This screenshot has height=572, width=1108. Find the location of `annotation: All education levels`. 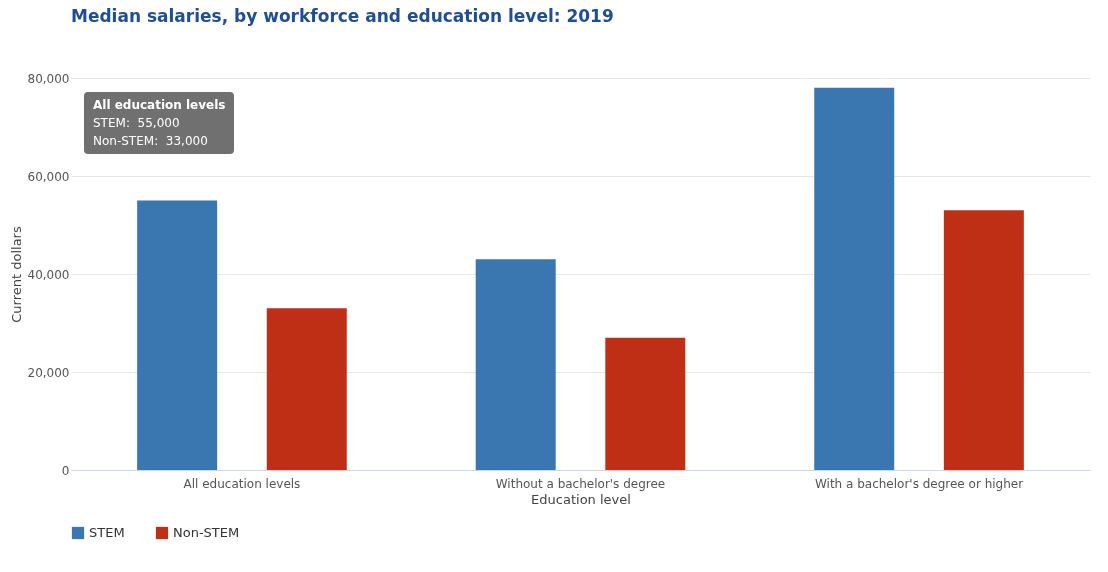

annotation: All education levels is located at coordinates (159, 105).